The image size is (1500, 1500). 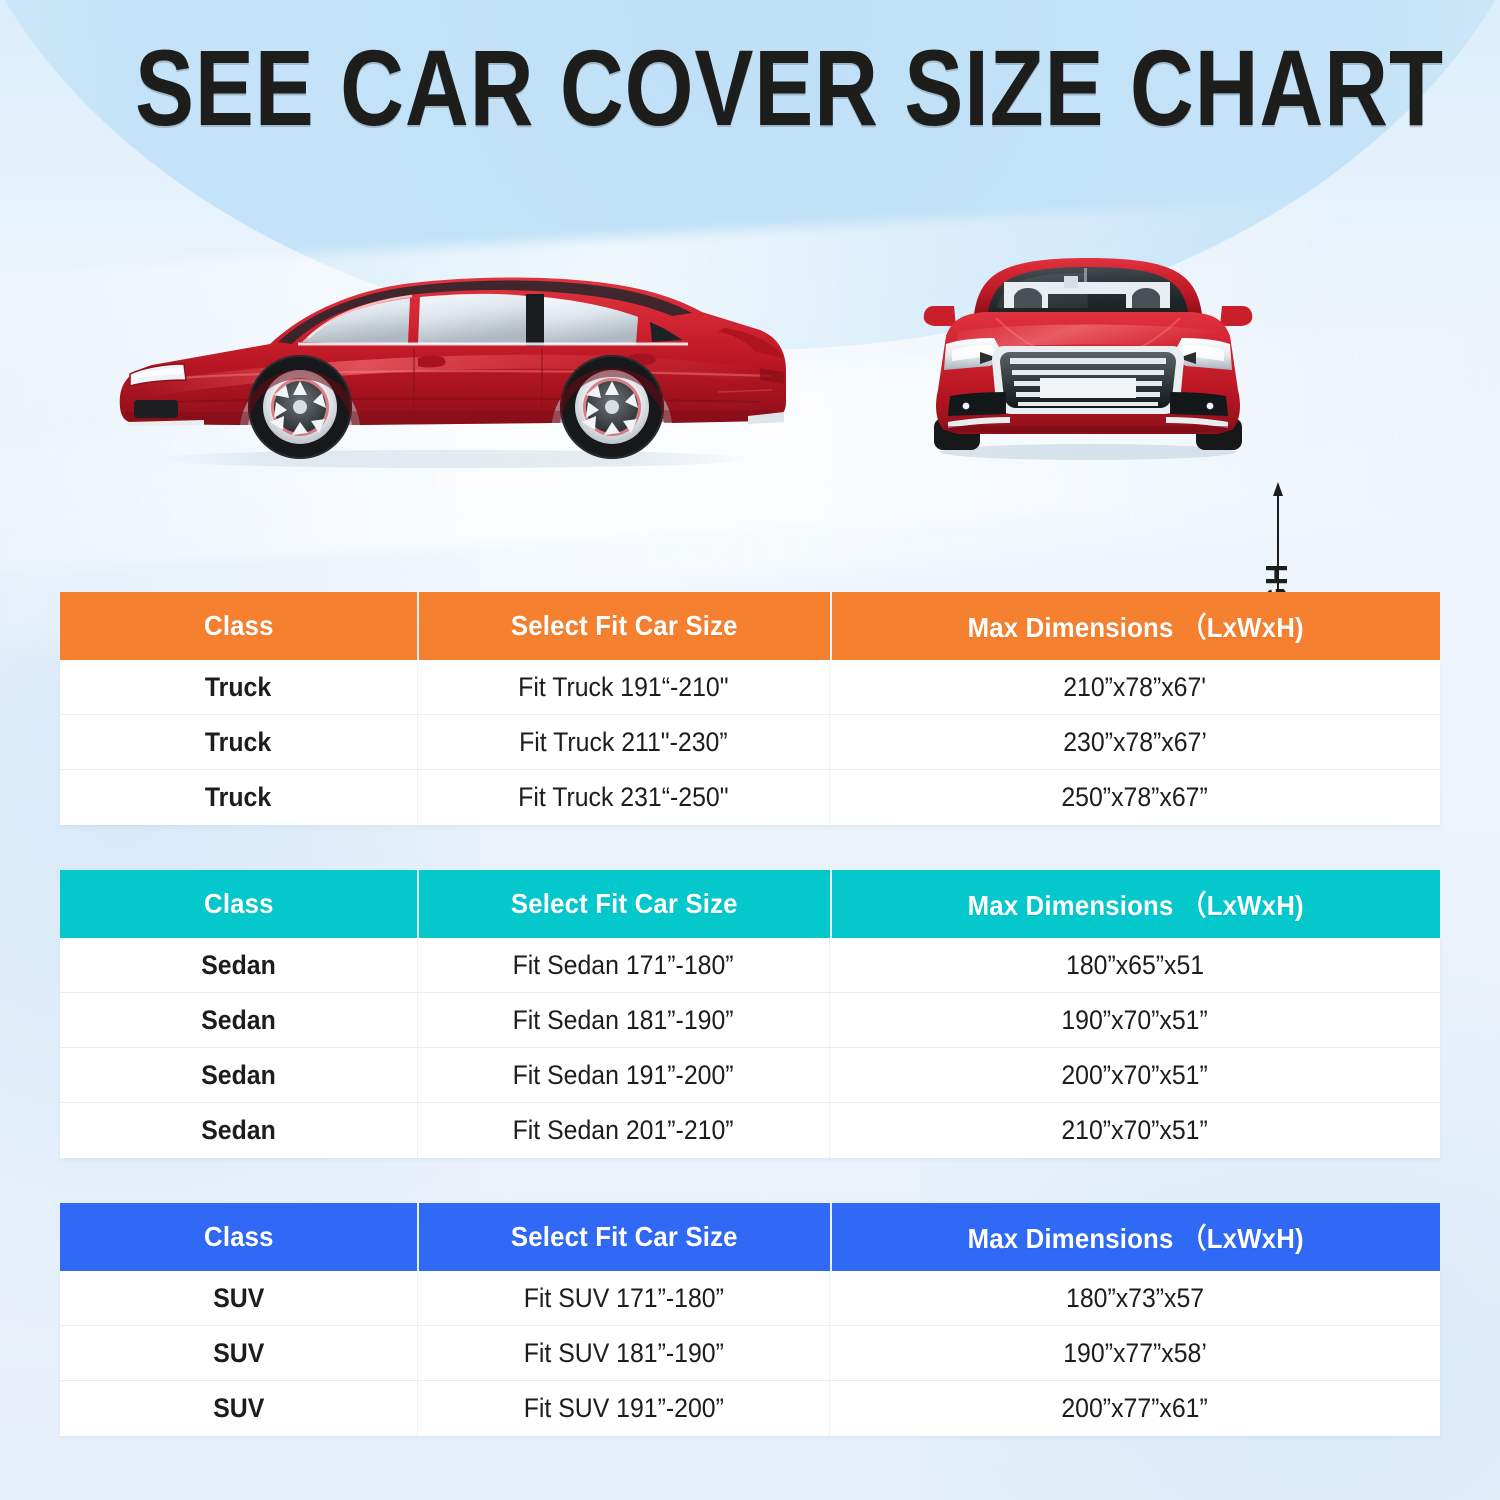 What do you see at coordinates (1135, 797) in the screenshot?
I see `cell-max-dimensions: 250”x78”x67”` at bounding box center [1135, 797].